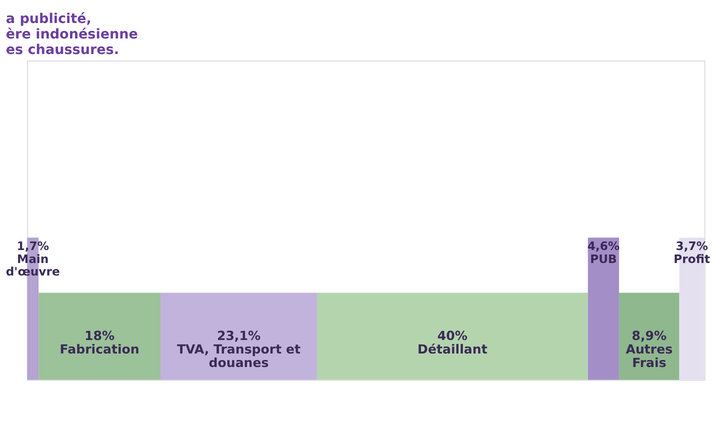  I want to click on data-label: 1,7%, so click(33, 246).